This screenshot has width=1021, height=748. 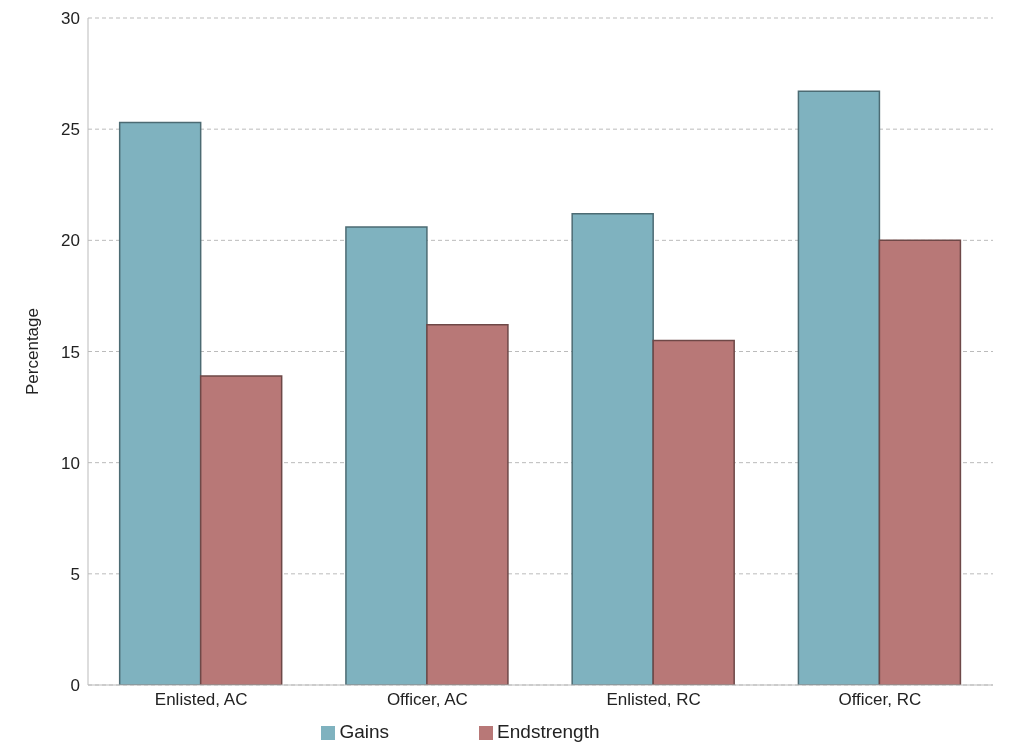 What do you see at coordinates (548, 731) in the screenshot?
I see `legend-label: Endstrength` at bounding box center [548, 731].